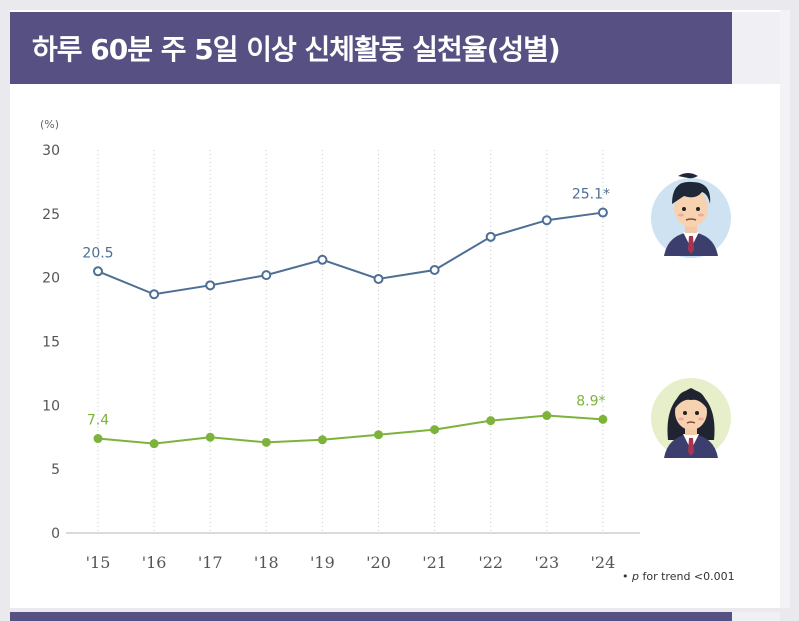 This screenshot has width=799, height=621. I want to click on y-tick-label: 0, so click(55, 534).